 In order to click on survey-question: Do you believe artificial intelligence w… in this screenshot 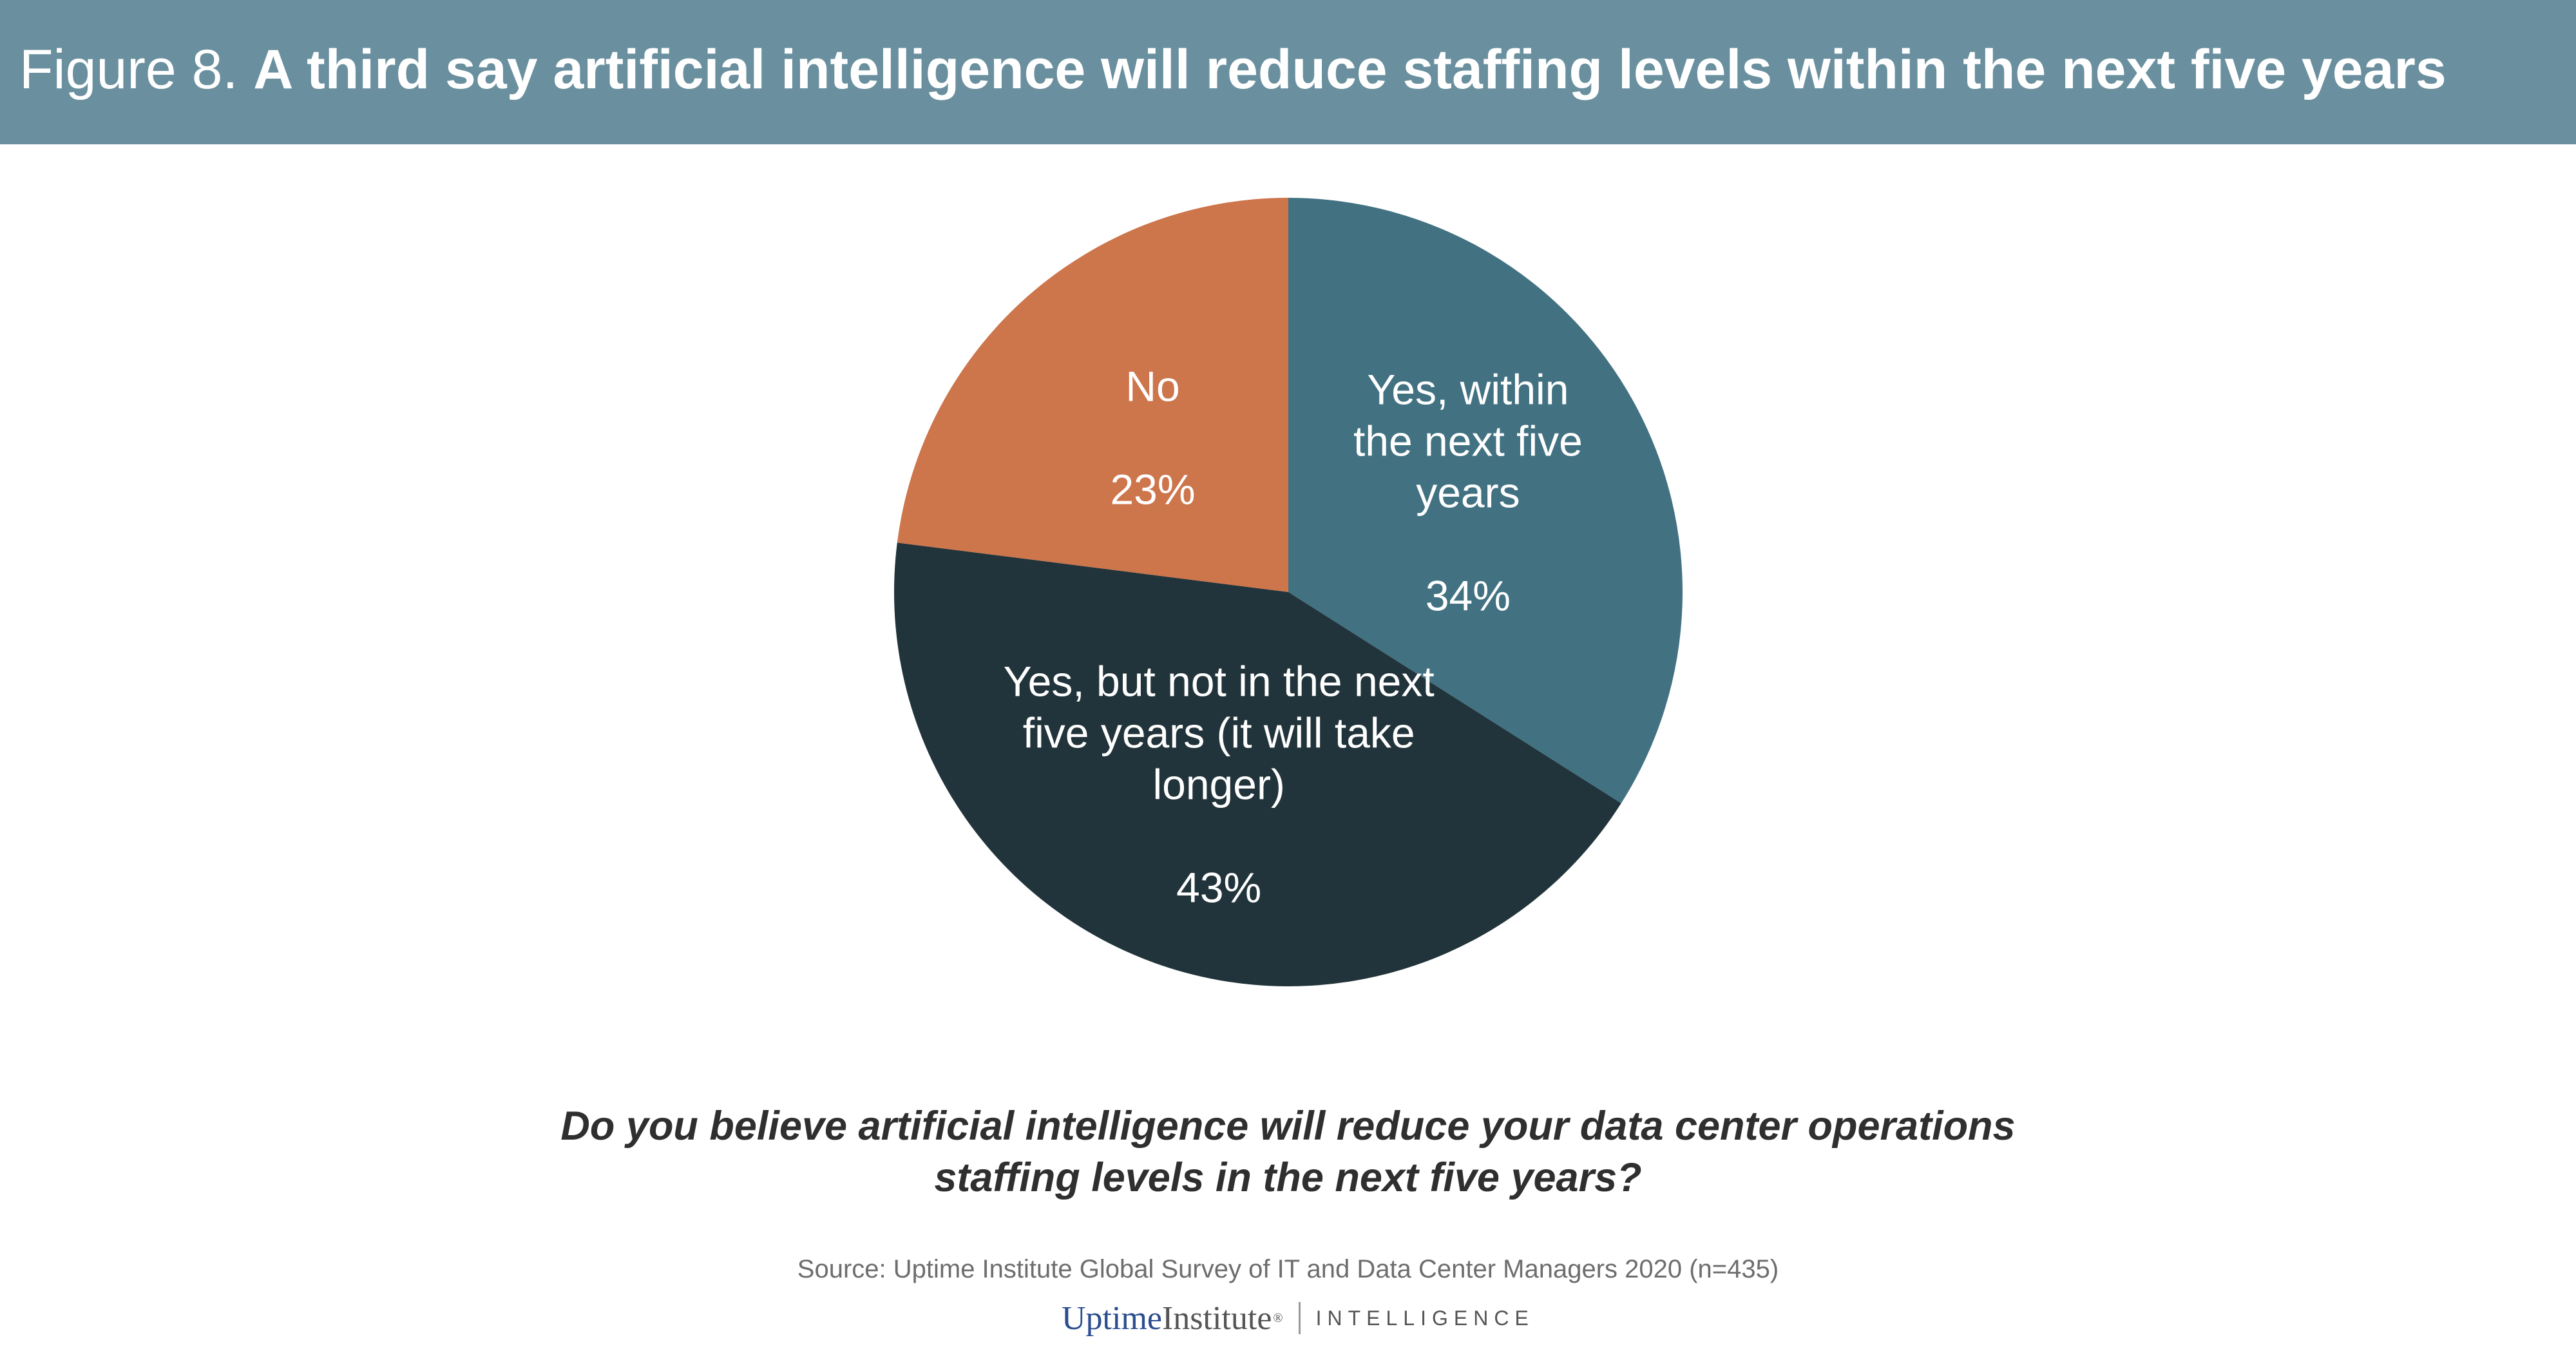, I will do `click(1288, 1151)`.